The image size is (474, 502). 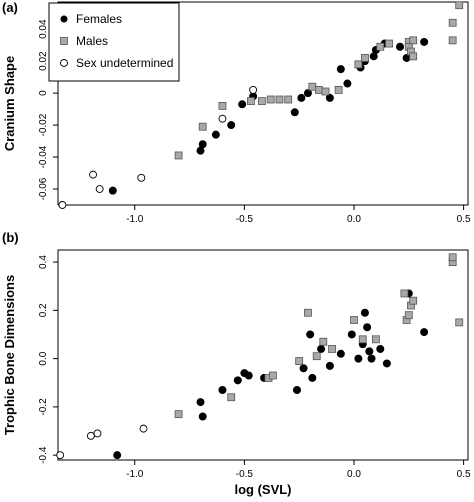 I want to click on legend-label: Sex undetermined, so click(x=124, y=63).